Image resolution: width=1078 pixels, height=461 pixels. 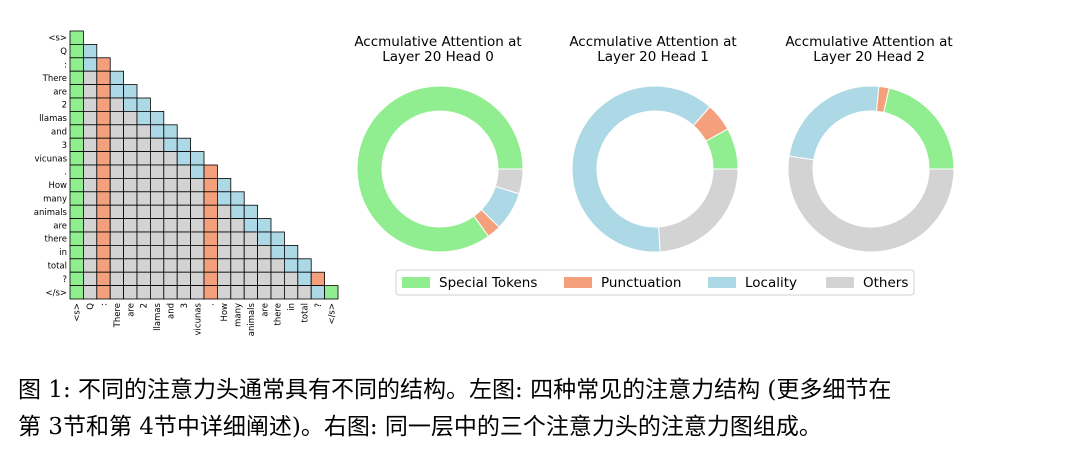 I want to click on heatmap-col-label: total, so click(x=306, y=312).